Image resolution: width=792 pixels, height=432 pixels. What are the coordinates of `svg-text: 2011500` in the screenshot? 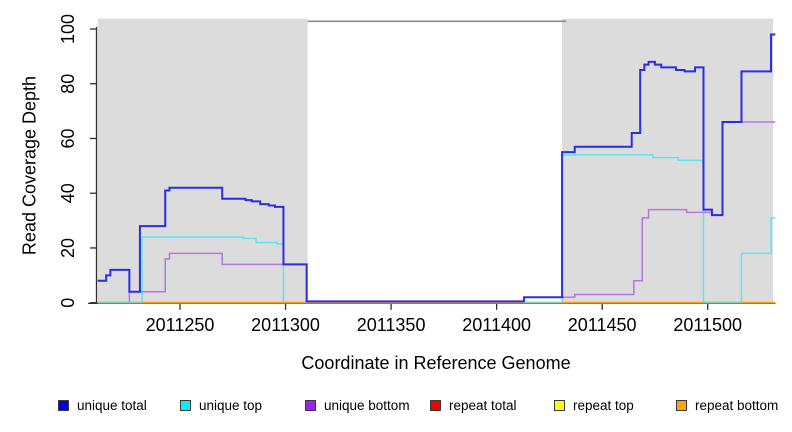 It's located at (707, 325).